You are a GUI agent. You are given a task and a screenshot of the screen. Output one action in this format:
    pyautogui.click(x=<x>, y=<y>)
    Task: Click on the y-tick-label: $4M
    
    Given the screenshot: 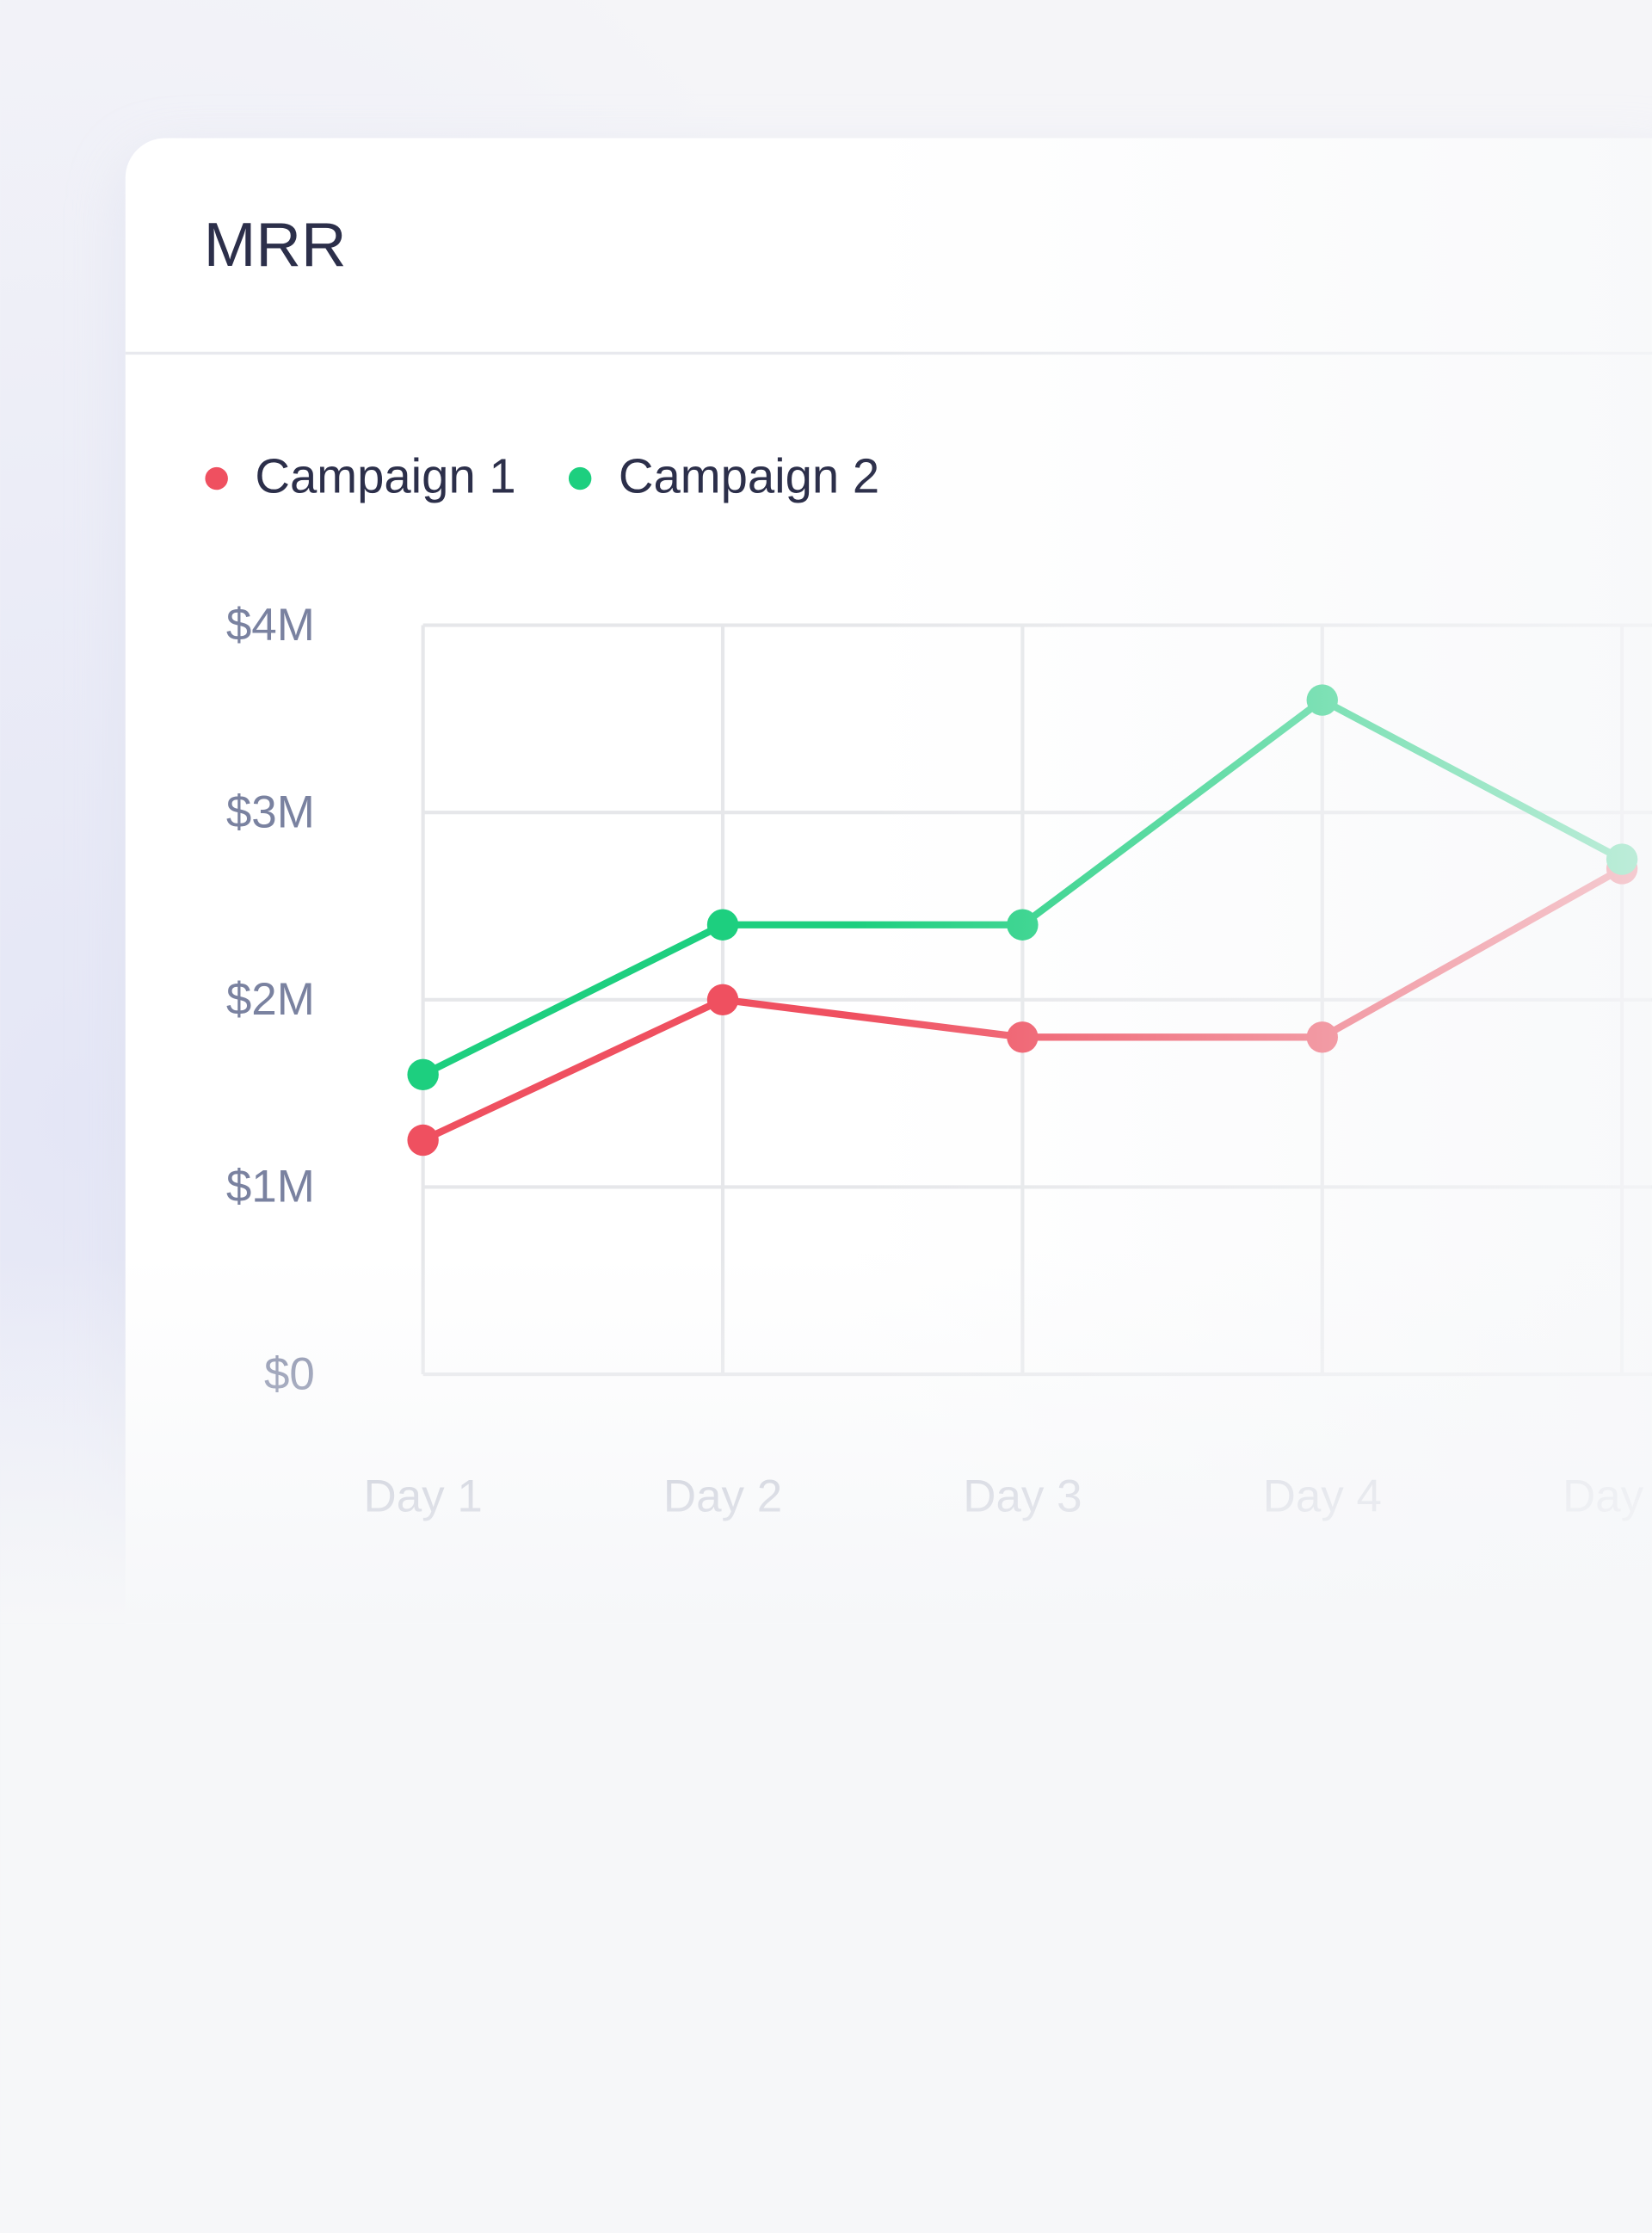 What is the action you would take?
    pyautogui.click(x=270, y=625)
    